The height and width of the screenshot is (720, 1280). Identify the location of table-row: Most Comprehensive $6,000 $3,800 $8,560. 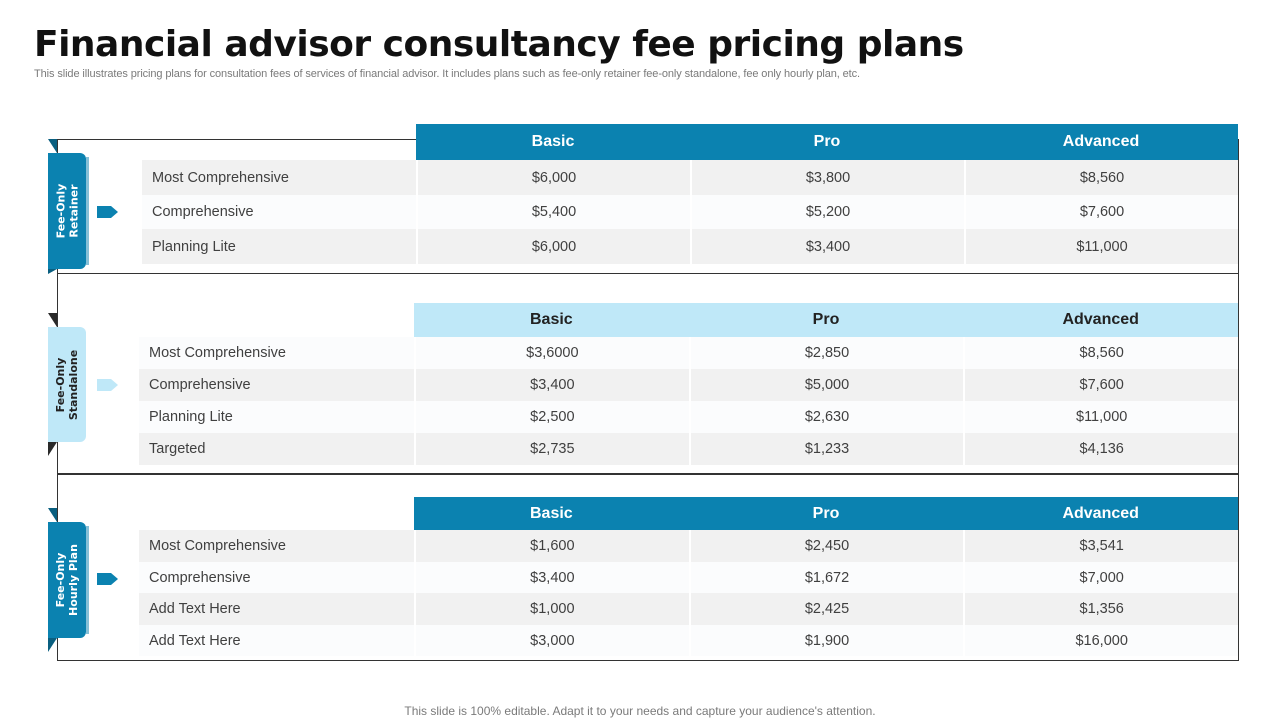
(690, 177).